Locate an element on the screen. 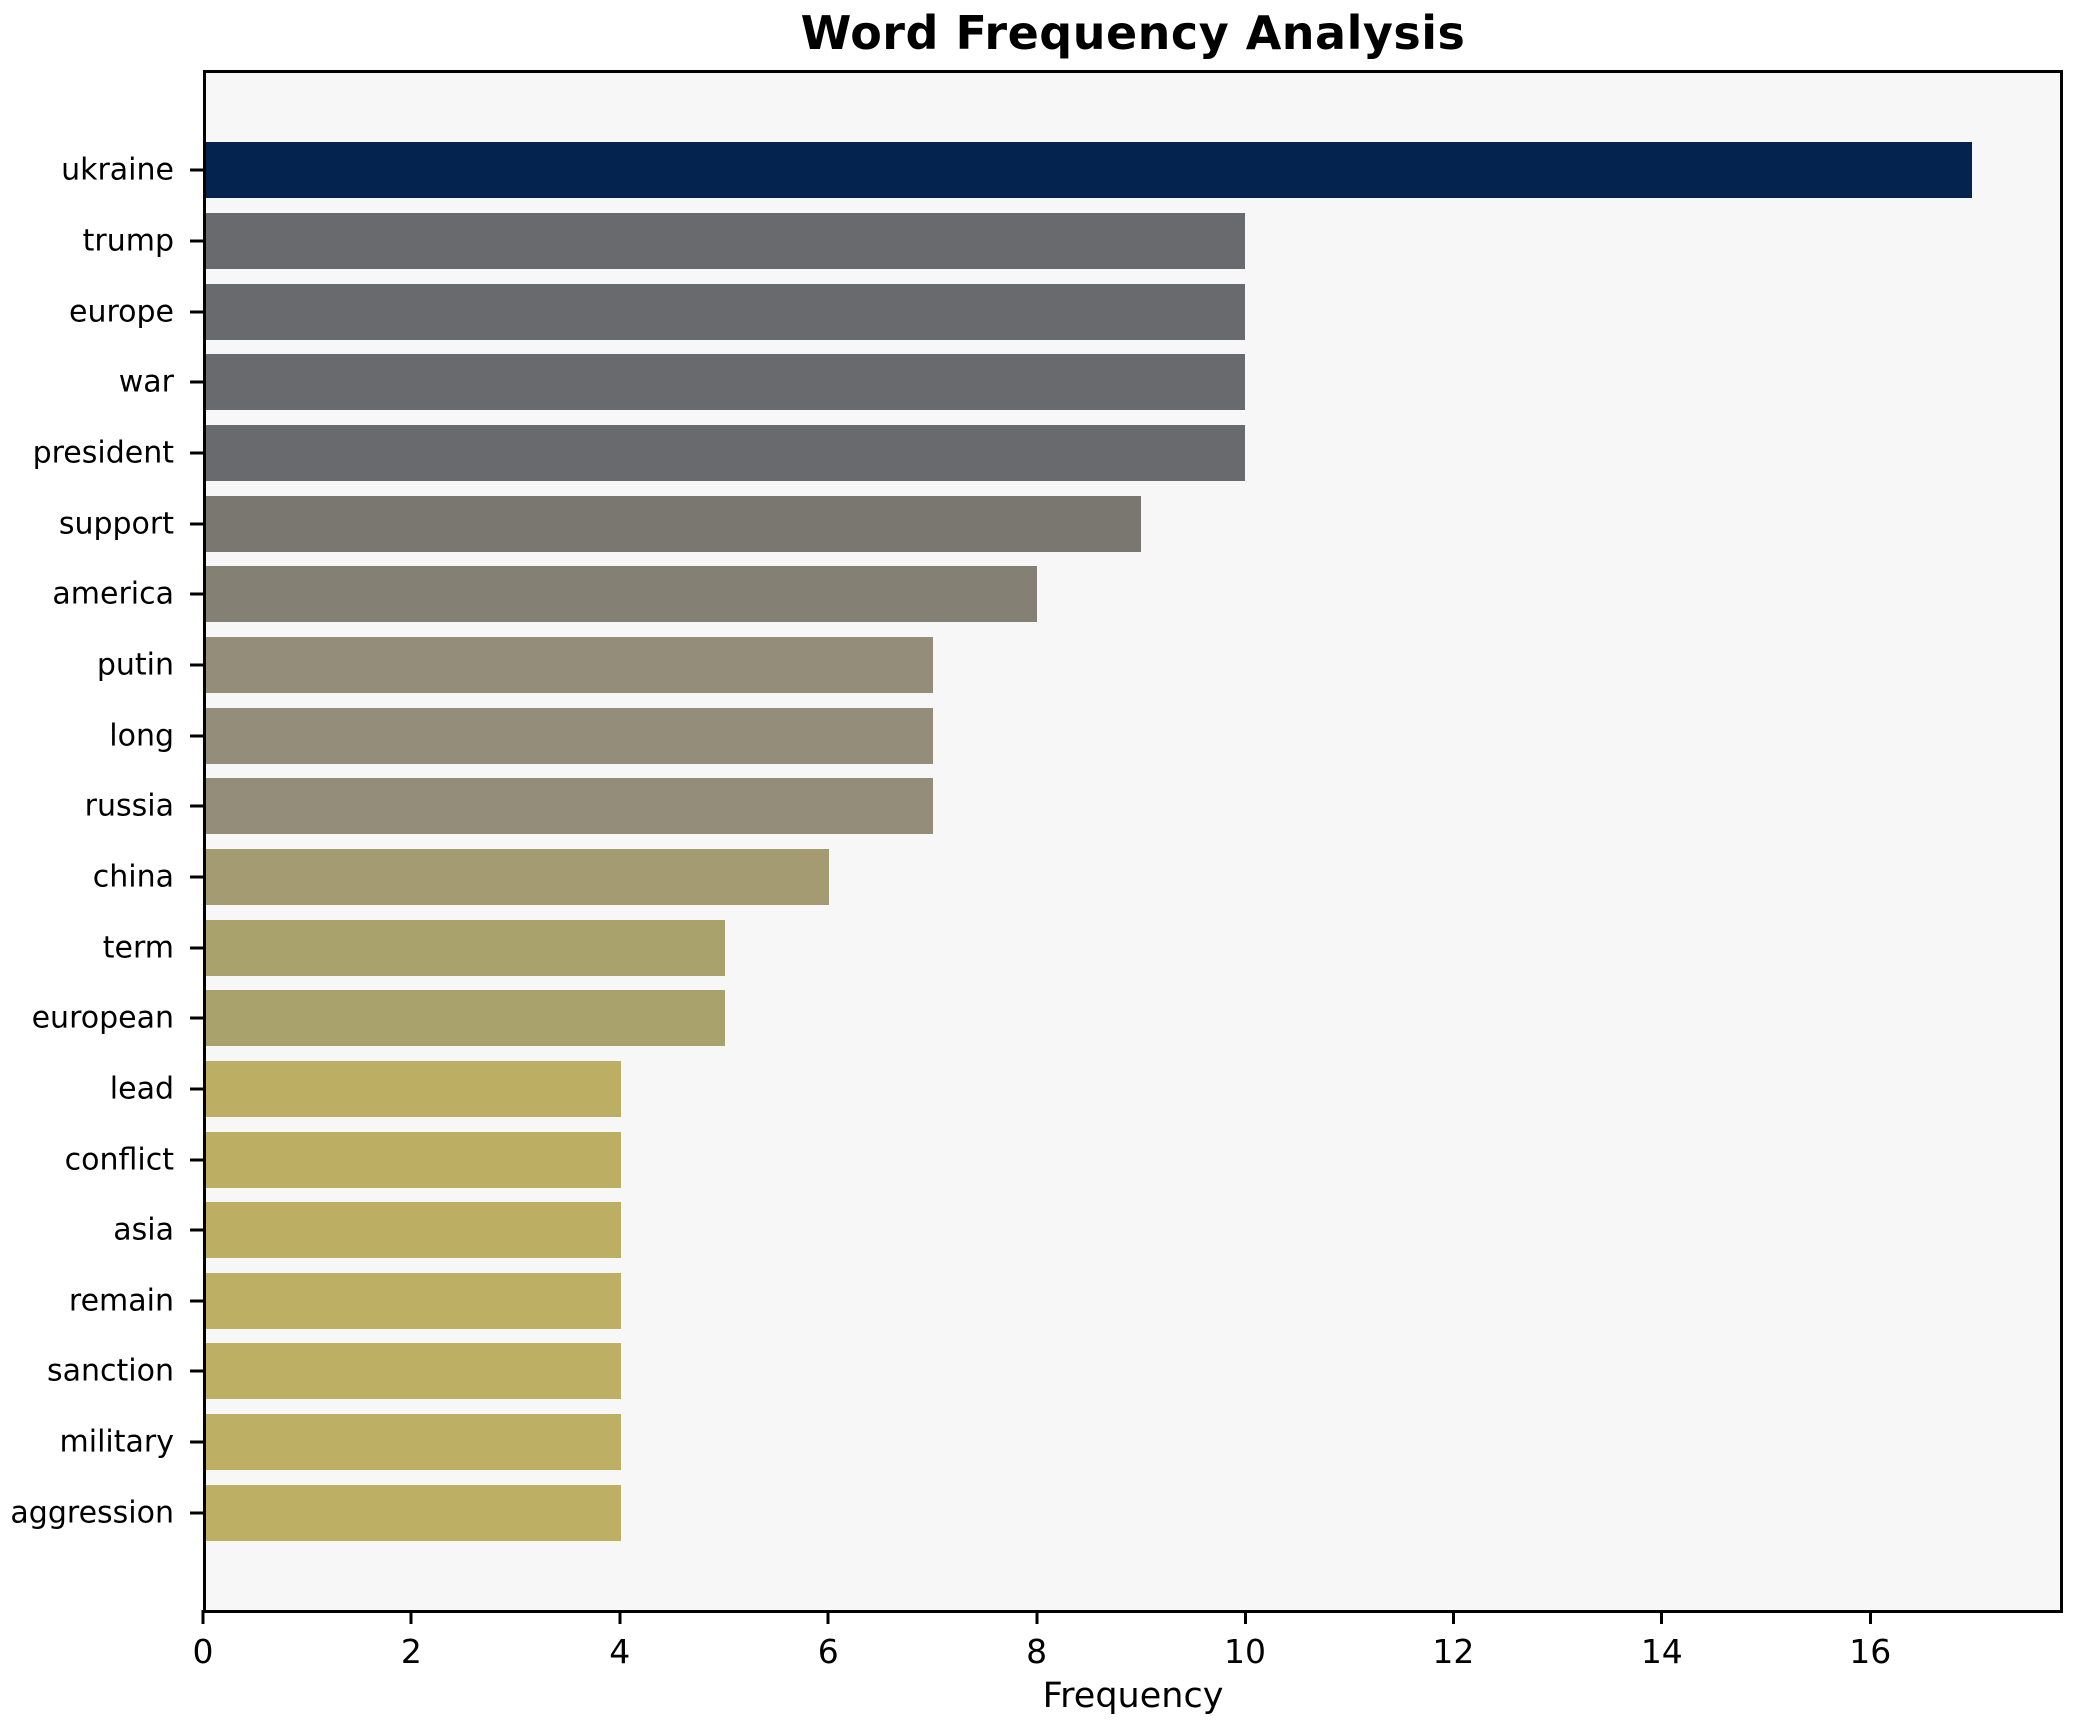 The height and width of the screenshot is (1722, 2082). y-tick-label: remain is located at coordinates (121, 1301).